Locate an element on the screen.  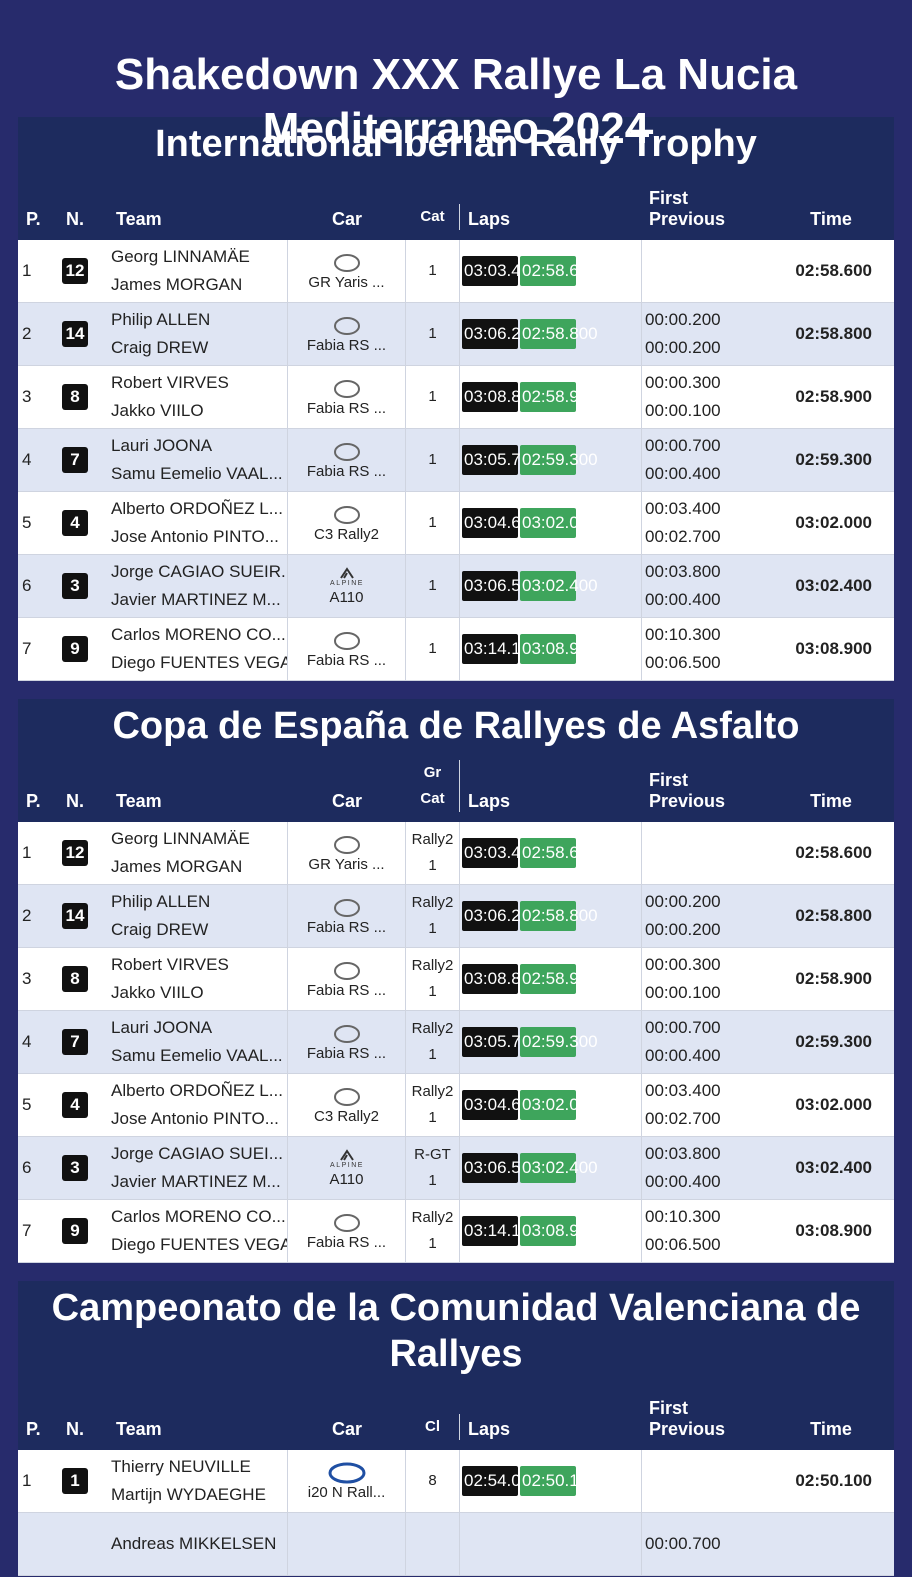
position: 7 is located at coordinates (27, 1230).